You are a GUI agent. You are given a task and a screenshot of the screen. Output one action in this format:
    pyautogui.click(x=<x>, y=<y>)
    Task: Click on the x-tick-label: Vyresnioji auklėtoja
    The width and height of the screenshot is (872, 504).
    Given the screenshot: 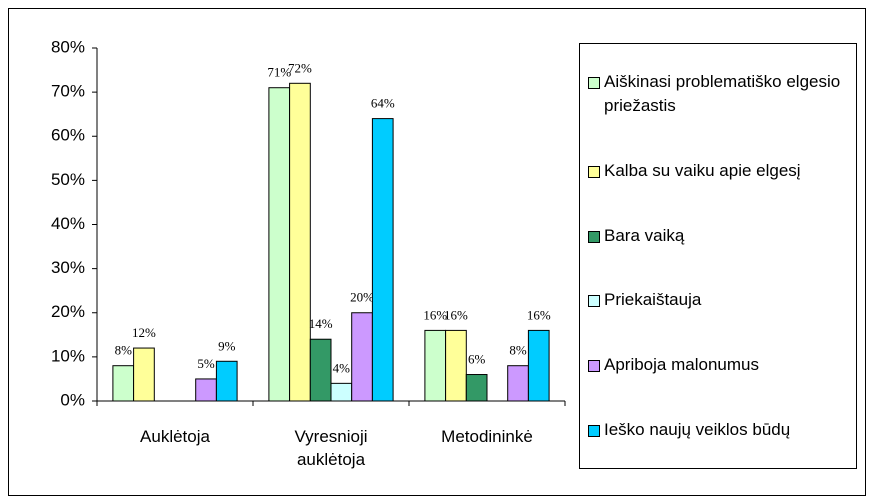 What is the action you would take?
    pyautogui.click(x=331, y=448)
    